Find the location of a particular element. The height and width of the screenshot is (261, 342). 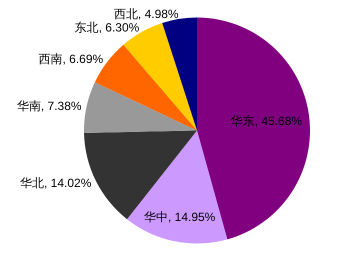

slice-label: 华中, 14.95% is located at coordinates (180, 217).